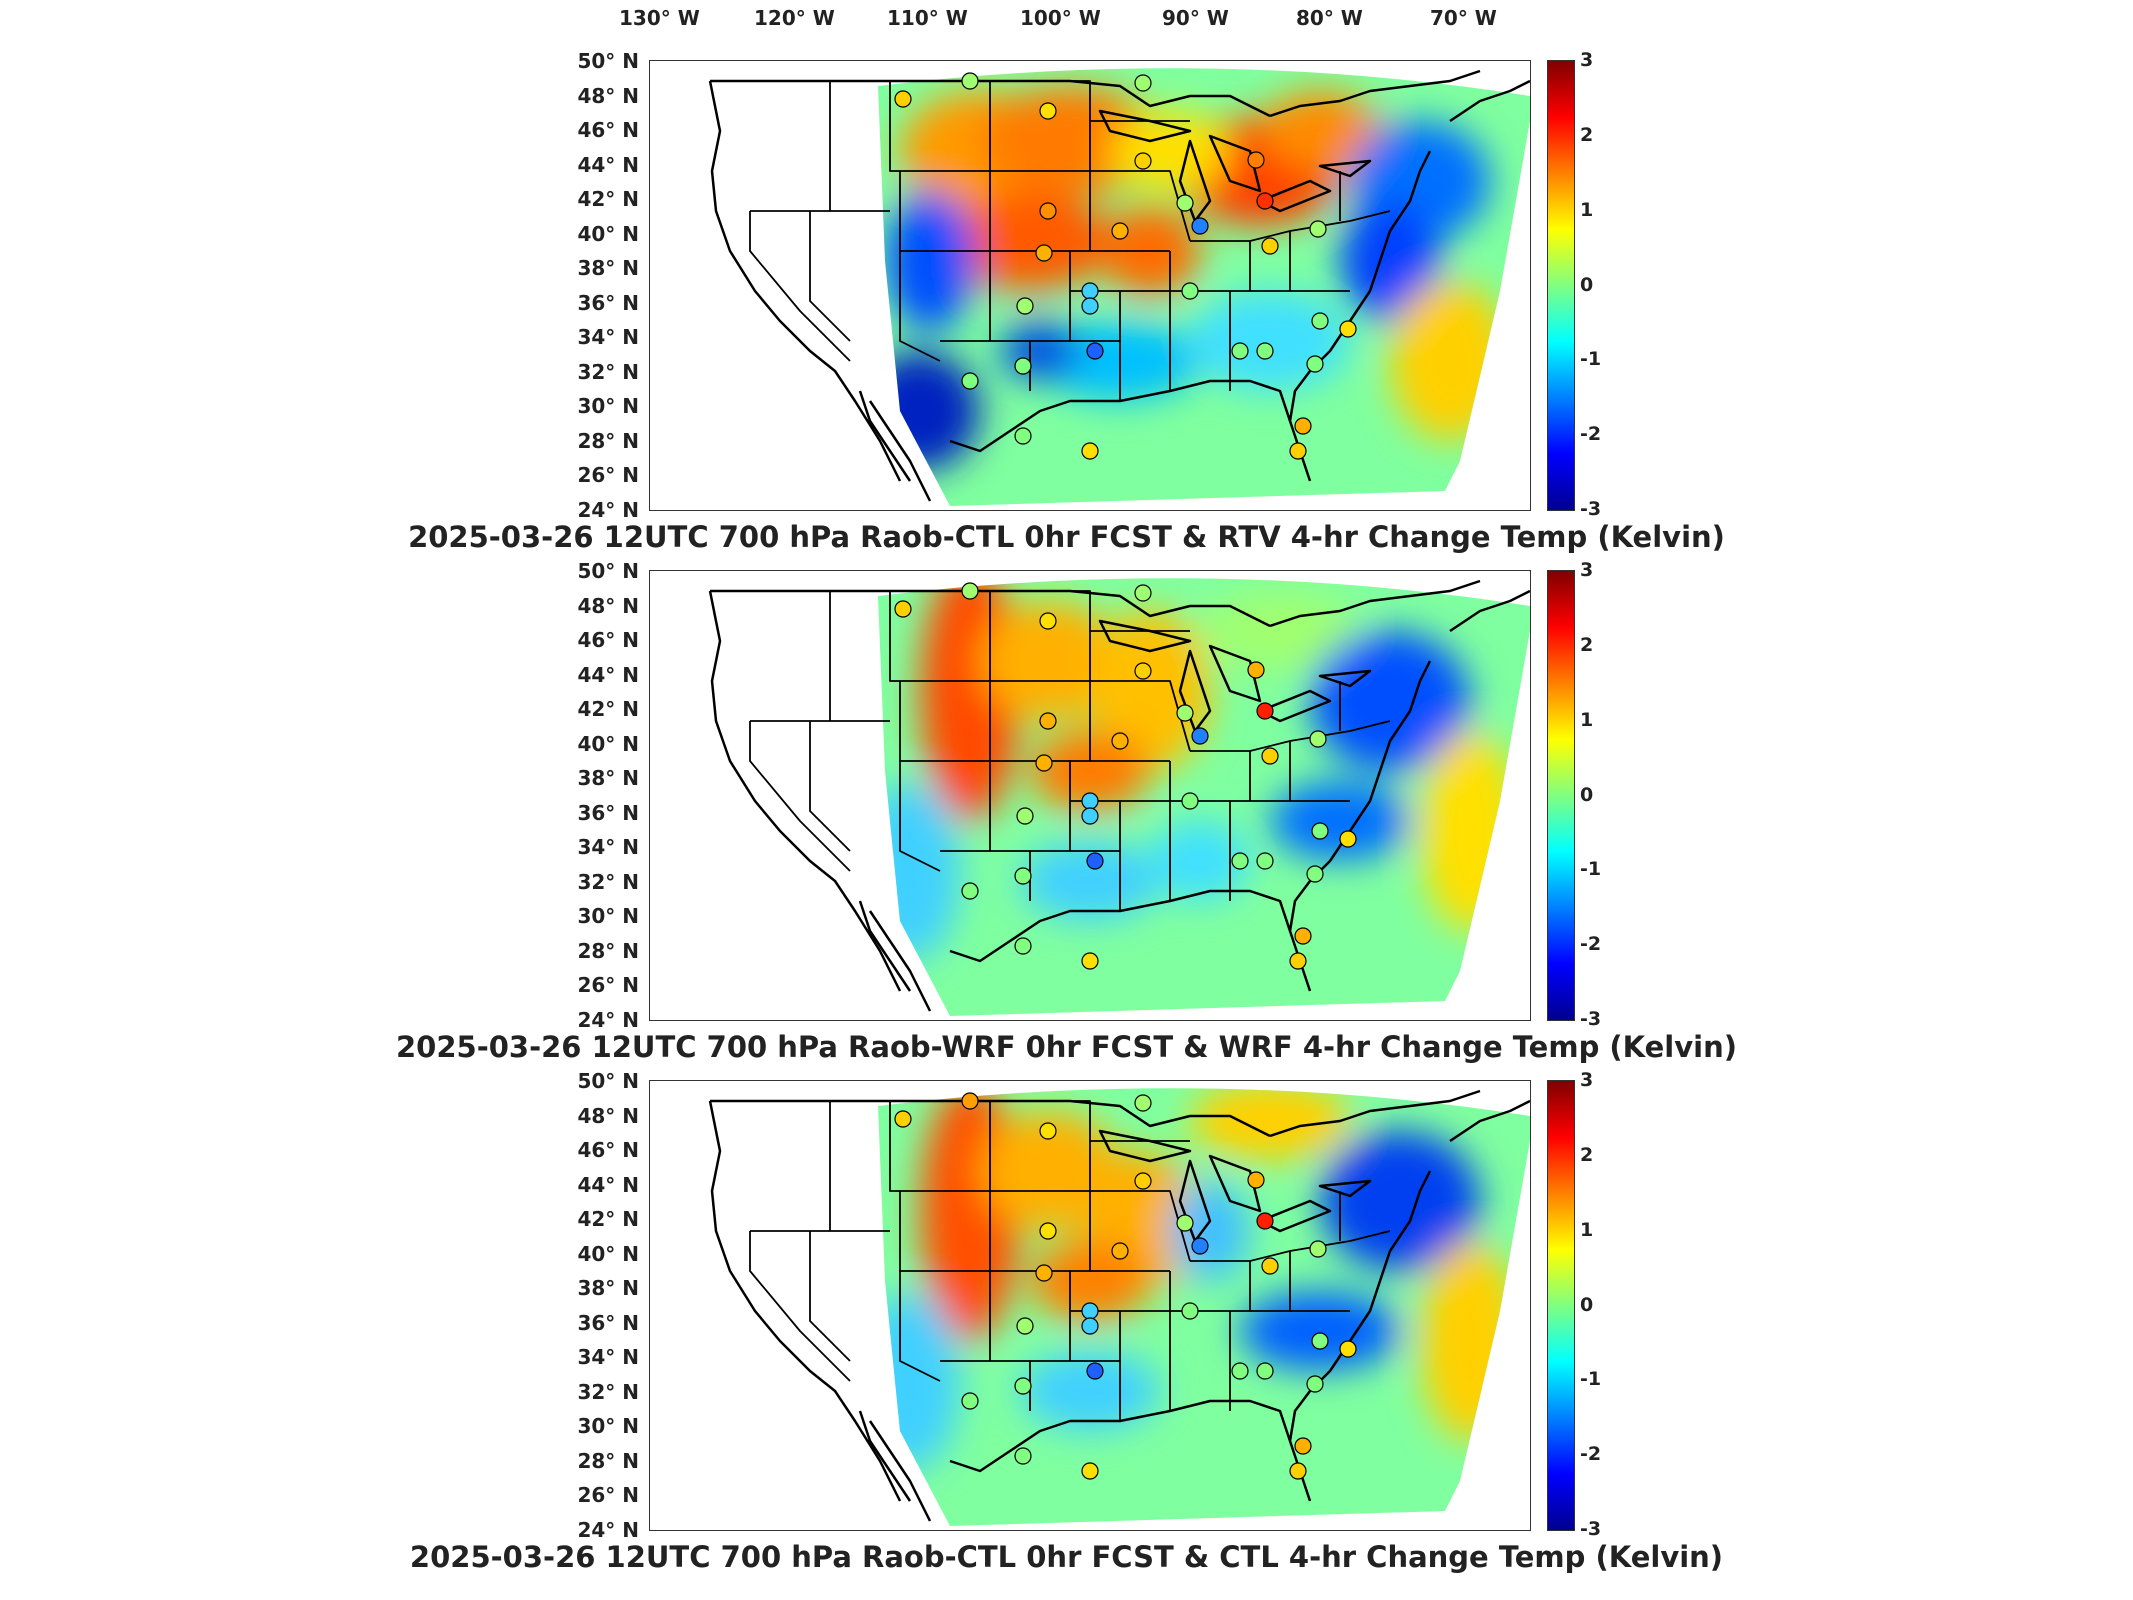  What do you see at coordinates (1195, 18) in the screenshot?
I see `lon-label: 90° W` at bounding box center [1195, 18].